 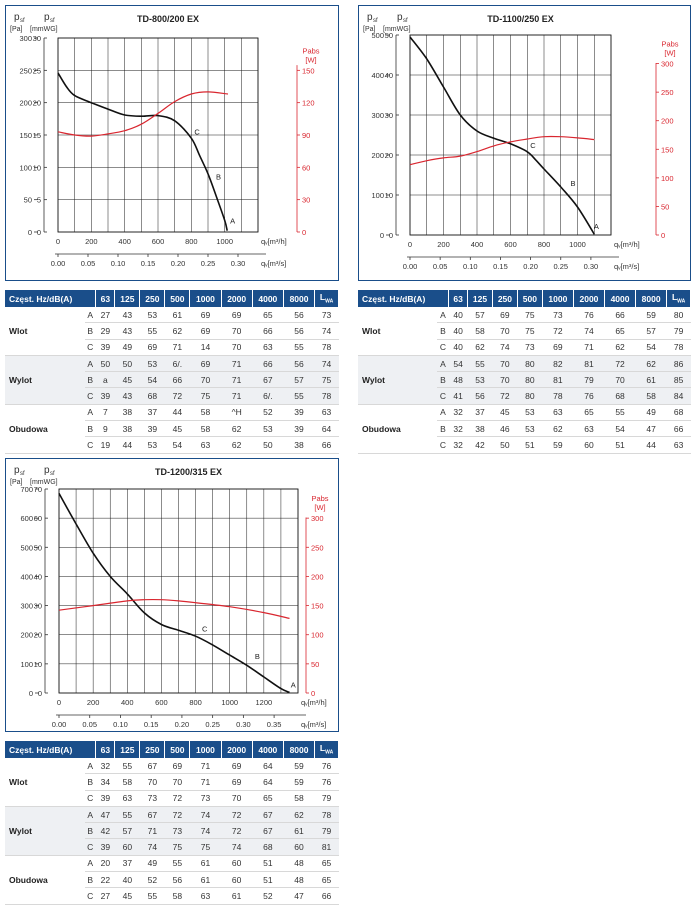 I want to click on table-cell: 38, so click(x=127, y=413).